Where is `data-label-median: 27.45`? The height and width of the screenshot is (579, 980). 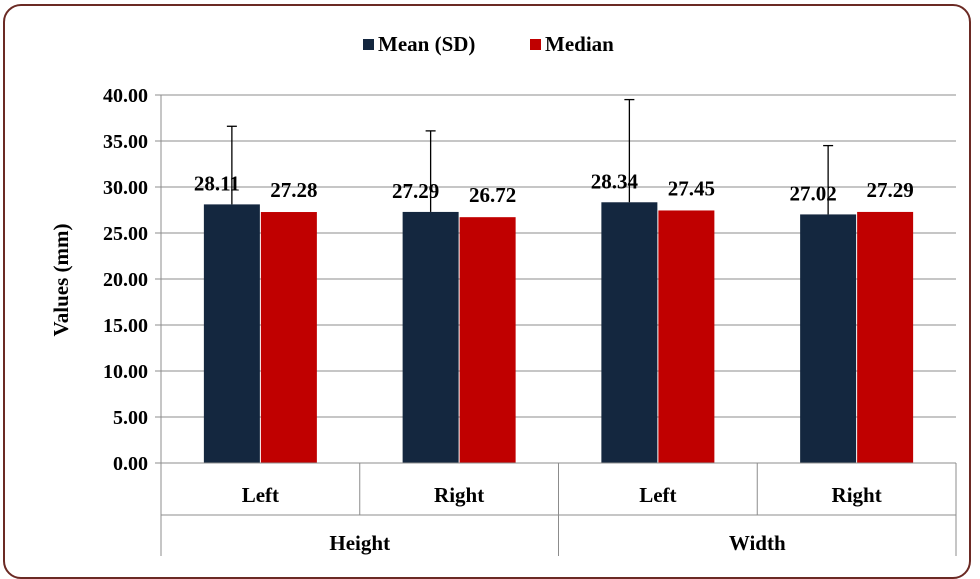
data-label-median: 27.45 is located at coordinates (691, 188).